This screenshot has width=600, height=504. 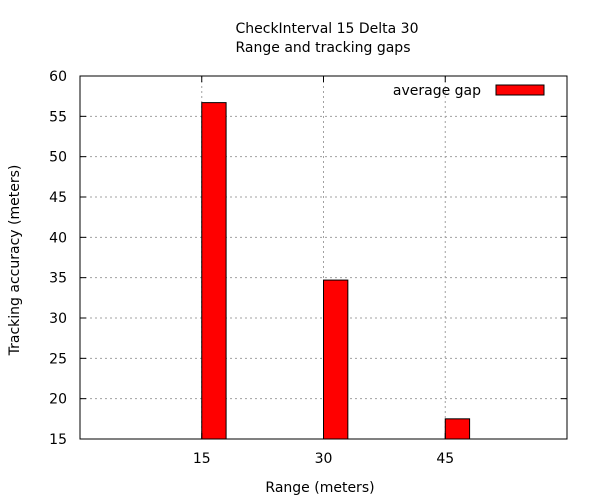 I want to click on legend: average gap, so click(x=469, y=91).